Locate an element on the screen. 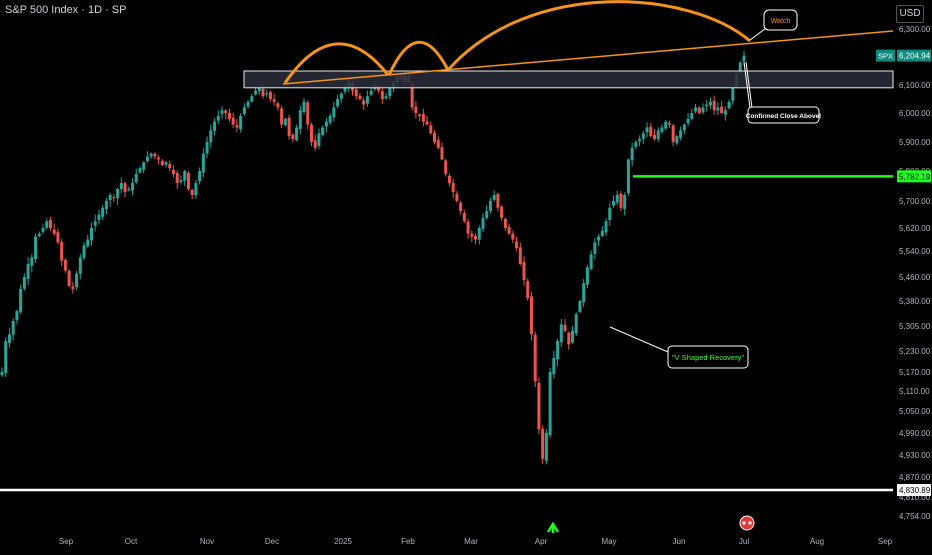 The width and height of the screenshot is (932, 555). price-tick-label: 5,230.00 is located at coordinates (915, 351).